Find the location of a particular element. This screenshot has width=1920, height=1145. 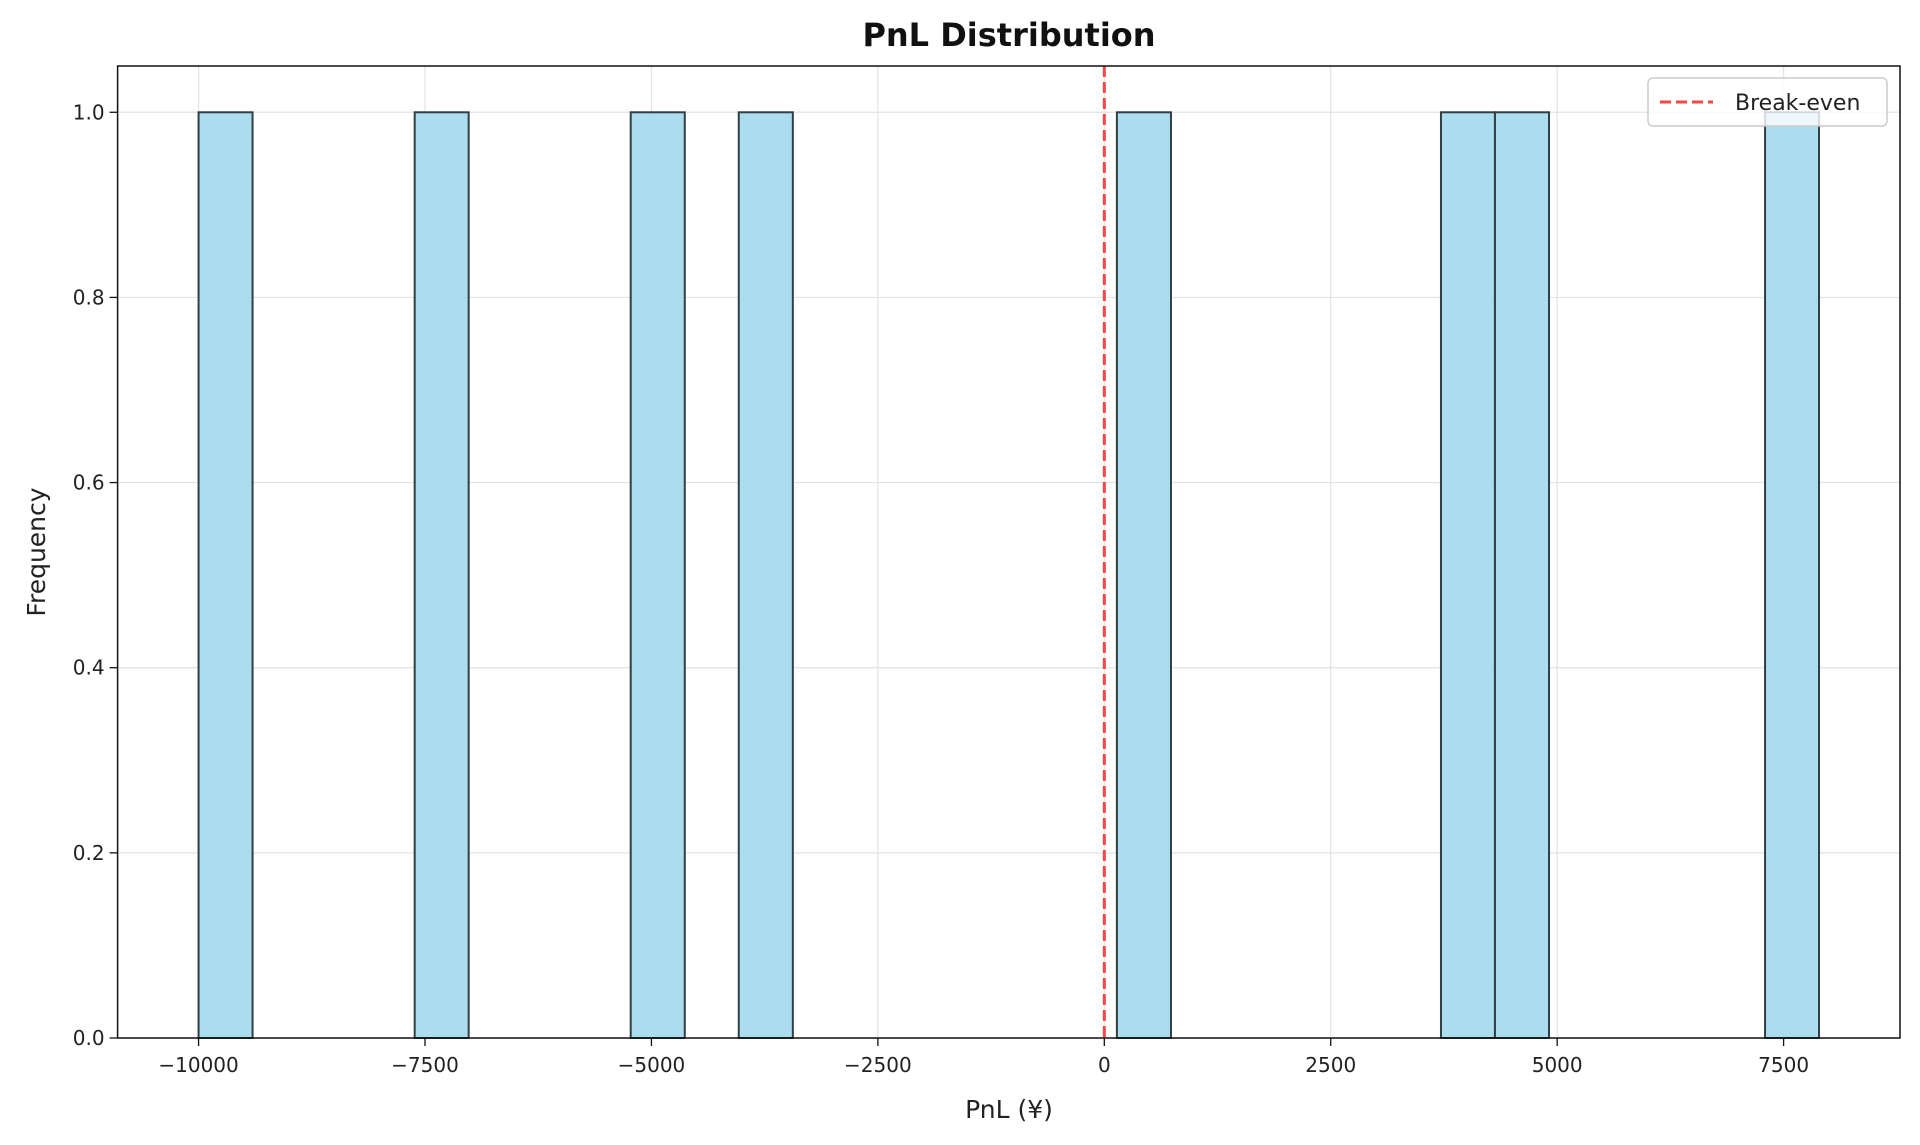

y-axis-ticks: 0.0 0.2 0.4 0.6 0.8 1.0 is located at coordinates (95, 575).